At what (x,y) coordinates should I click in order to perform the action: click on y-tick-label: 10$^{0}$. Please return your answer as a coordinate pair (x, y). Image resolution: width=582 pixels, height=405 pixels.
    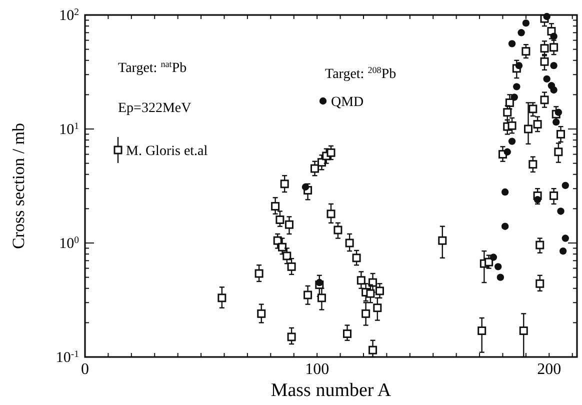
    Looking at the image, I should click on (69, 243).